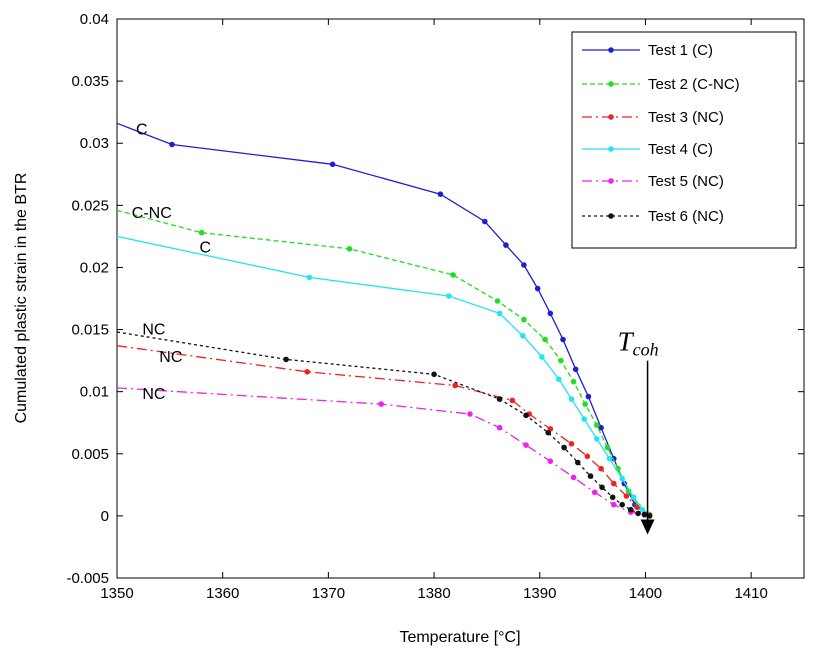 The height and width of the screenshot is (649, 816). Describe the element at coordinates (105, 516) in the screenshot. I see `y-tick-label: 0` at that location.